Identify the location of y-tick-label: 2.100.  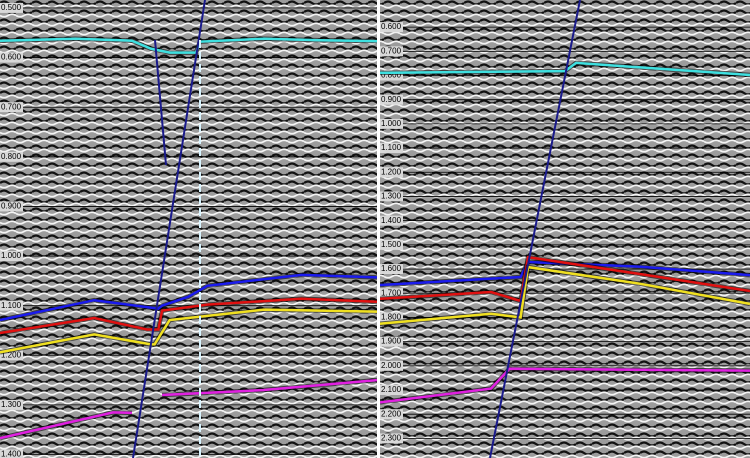
(391, 389).